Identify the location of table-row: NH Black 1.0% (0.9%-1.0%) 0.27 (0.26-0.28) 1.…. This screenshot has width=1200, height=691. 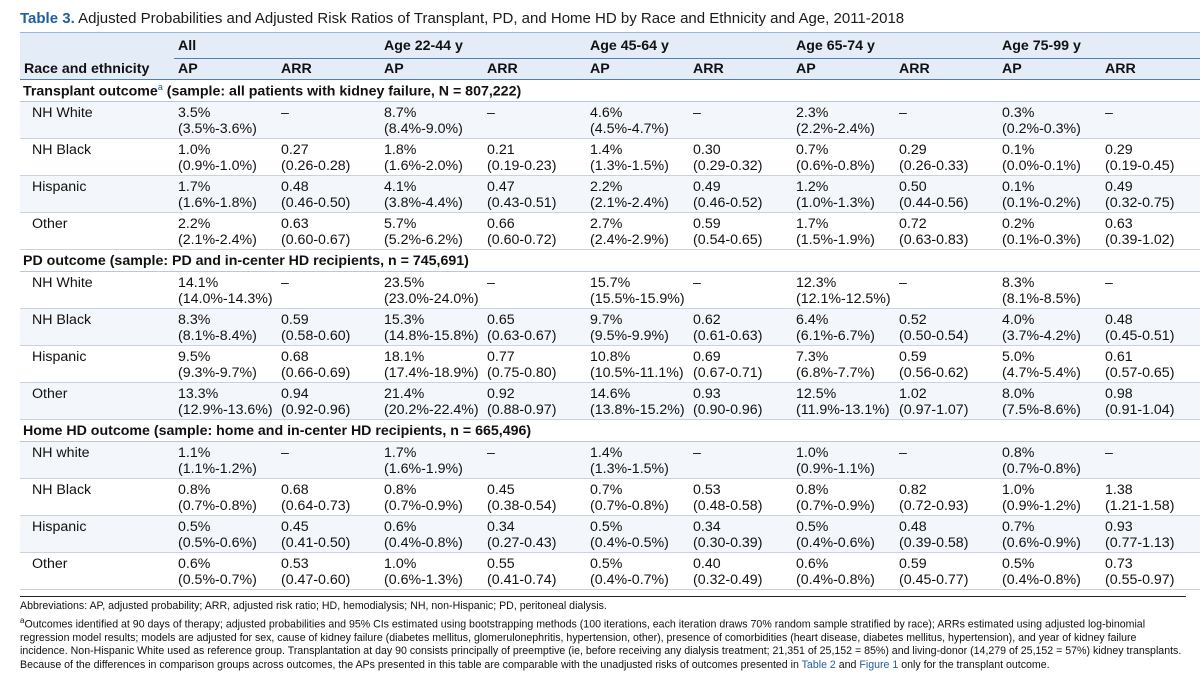
(610, 157).